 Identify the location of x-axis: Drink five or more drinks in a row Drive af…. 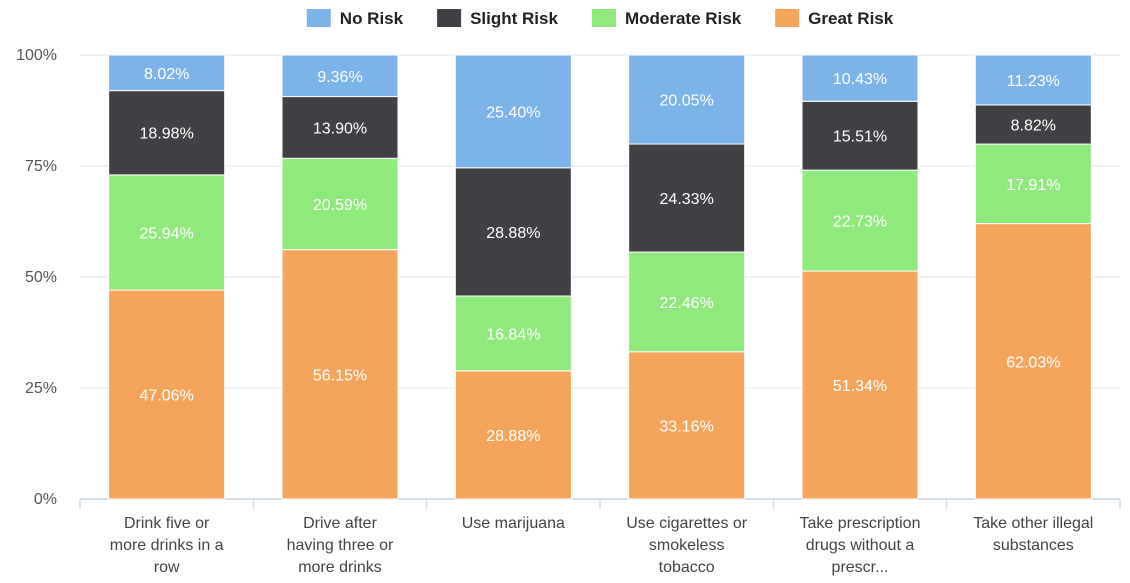
(600, 537).